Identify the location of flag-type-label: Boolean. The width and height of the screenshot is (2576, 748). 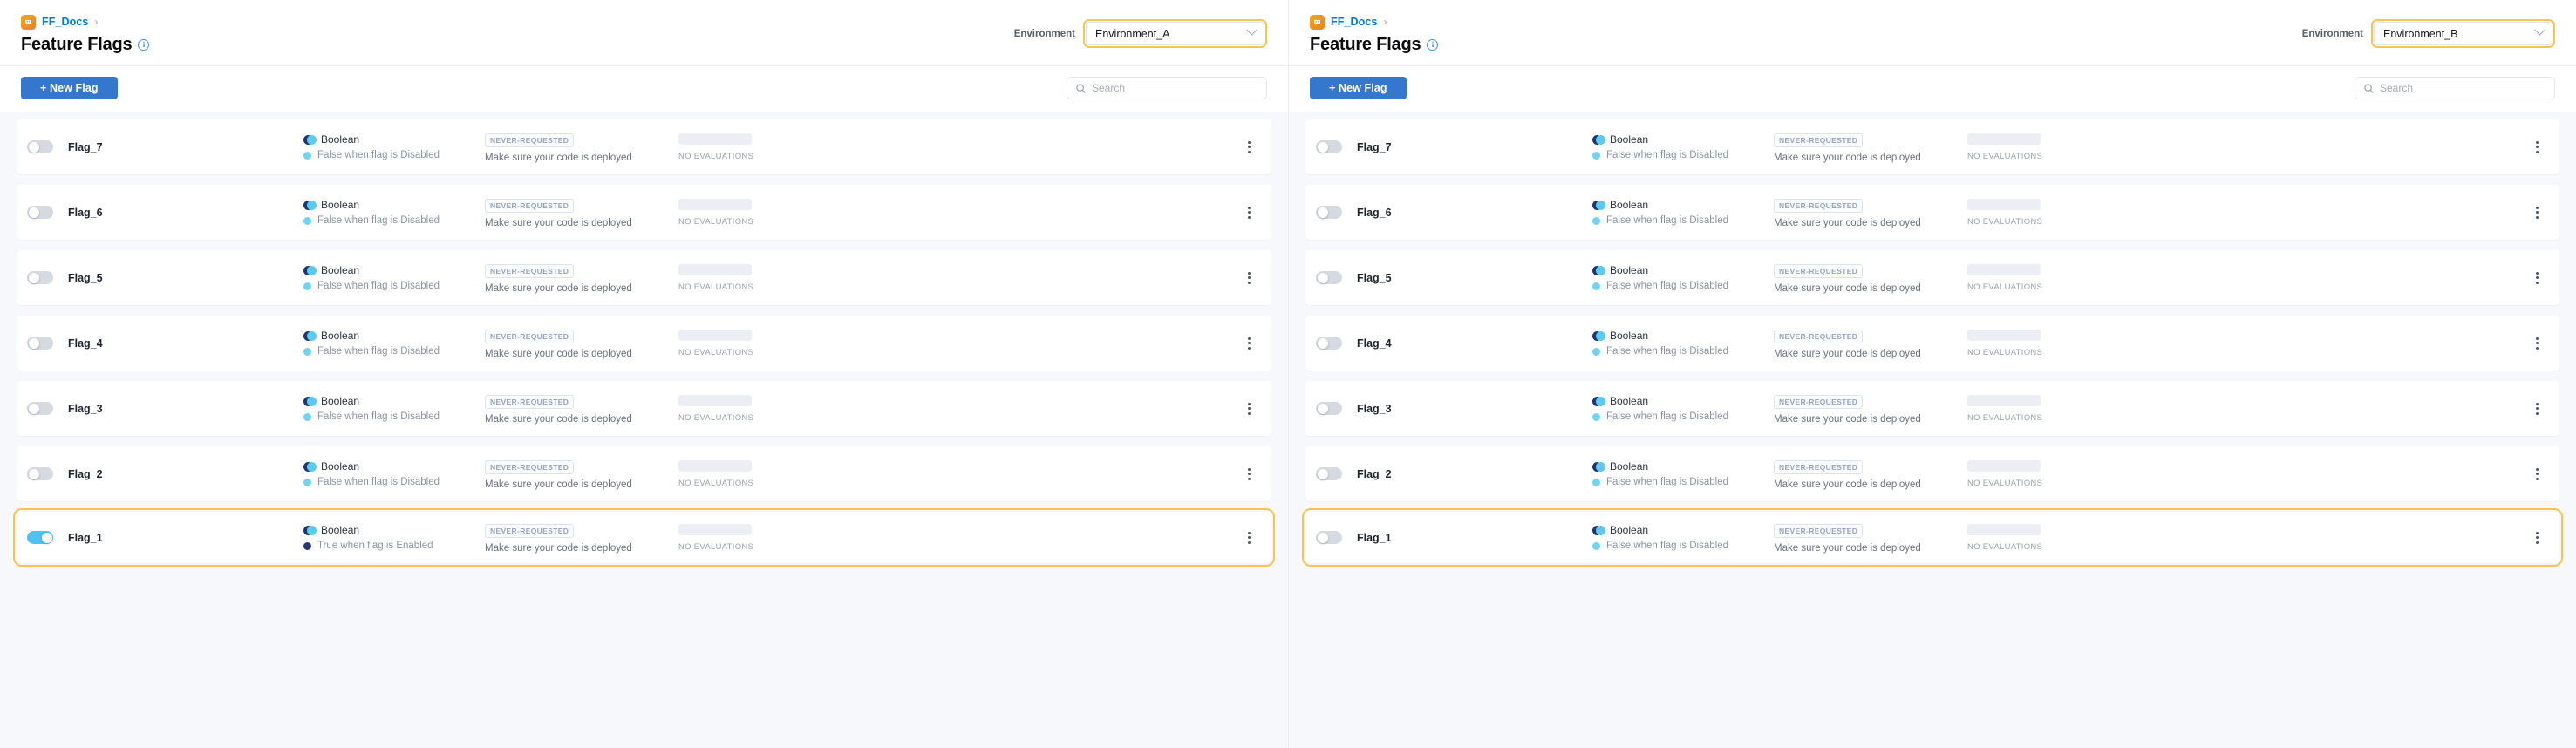
(340, 139).